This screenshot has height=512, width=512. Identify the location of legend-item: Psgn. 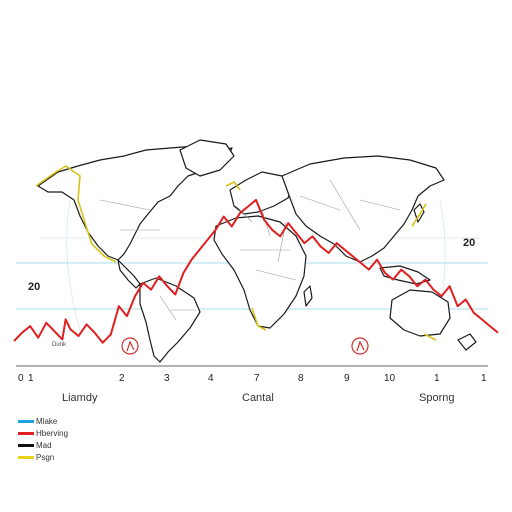
(43, 457).